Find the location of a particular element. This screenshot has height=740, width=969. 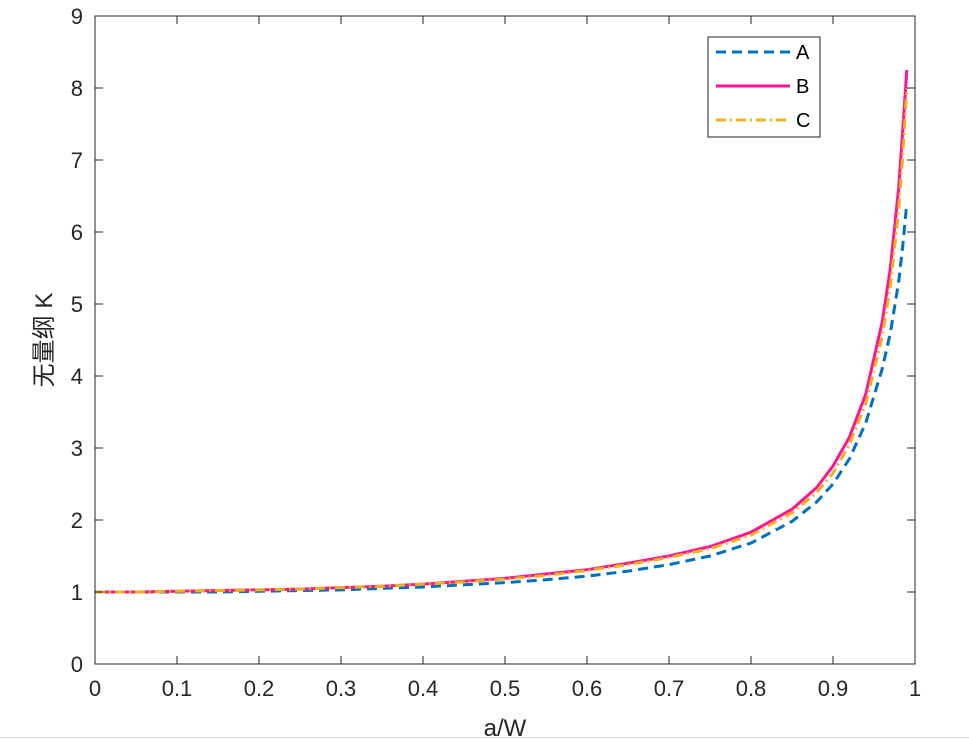

y-tick-label: 1 is located at coordinates (77, 592).